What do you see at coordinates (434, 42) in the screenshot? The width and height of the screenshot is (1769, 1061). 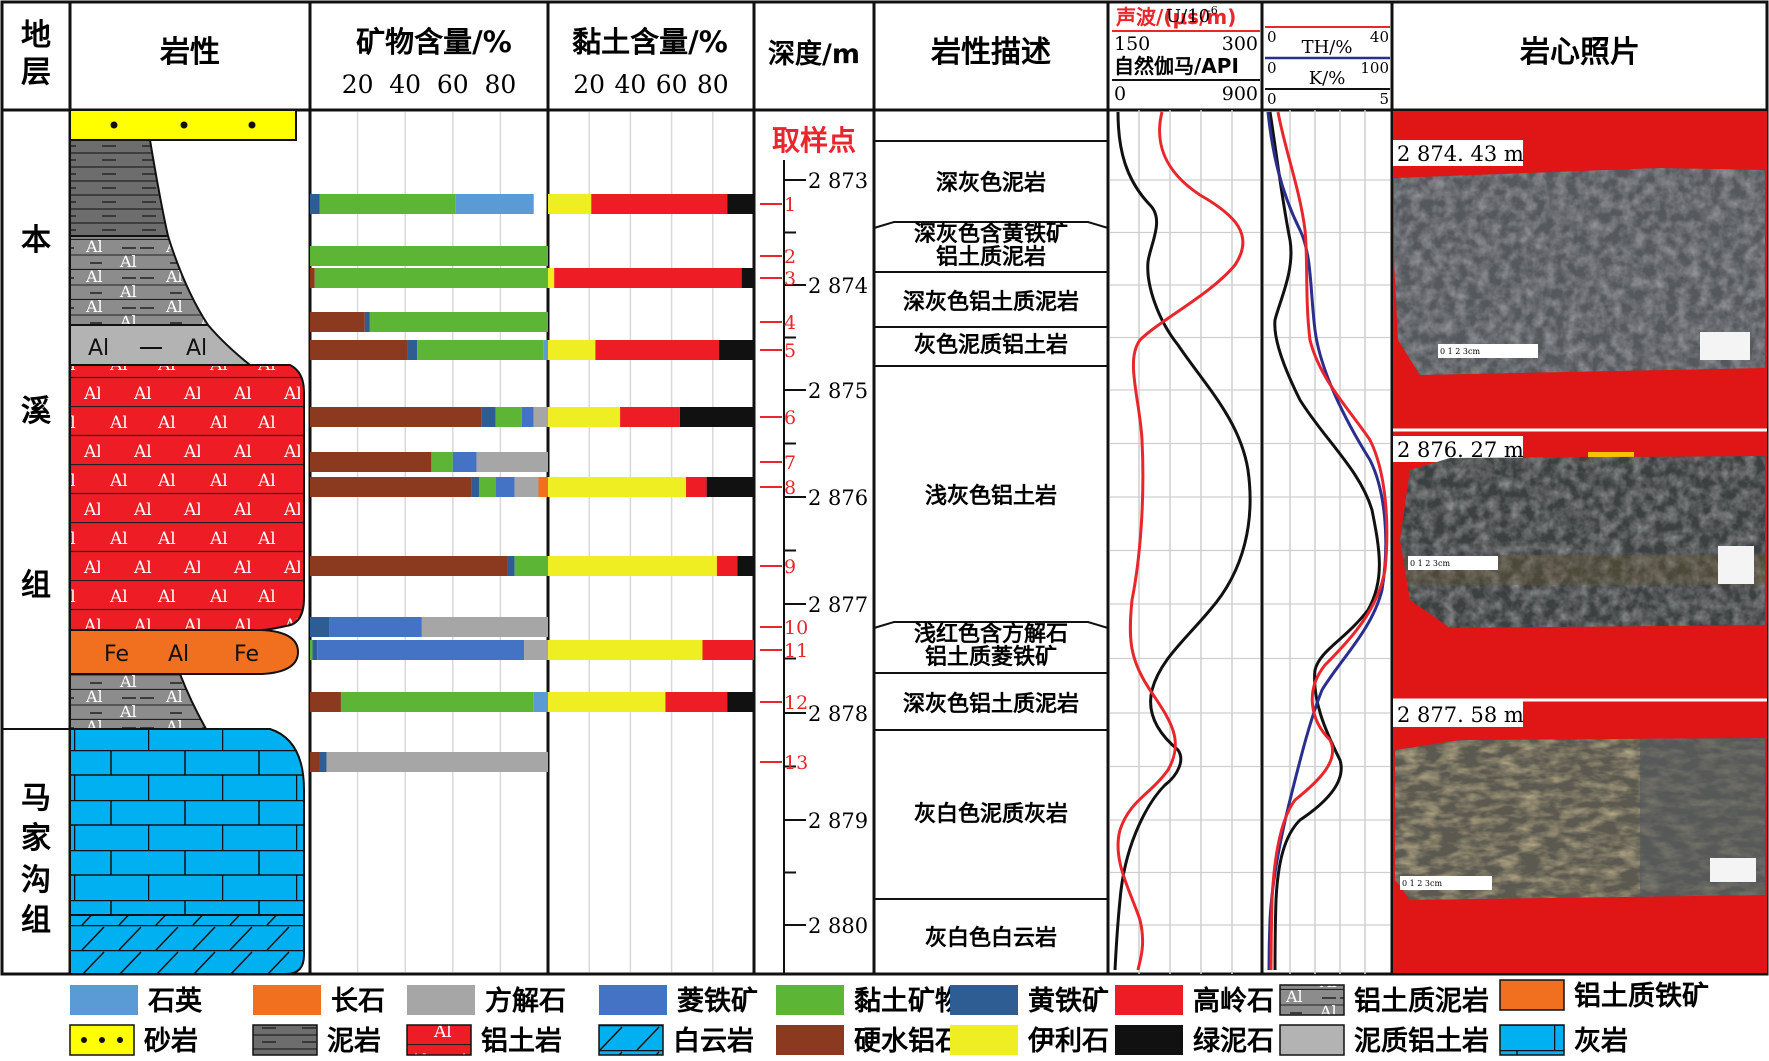 I see `header-mineral: 矿物含量/%` at bounding box center [434, 42].